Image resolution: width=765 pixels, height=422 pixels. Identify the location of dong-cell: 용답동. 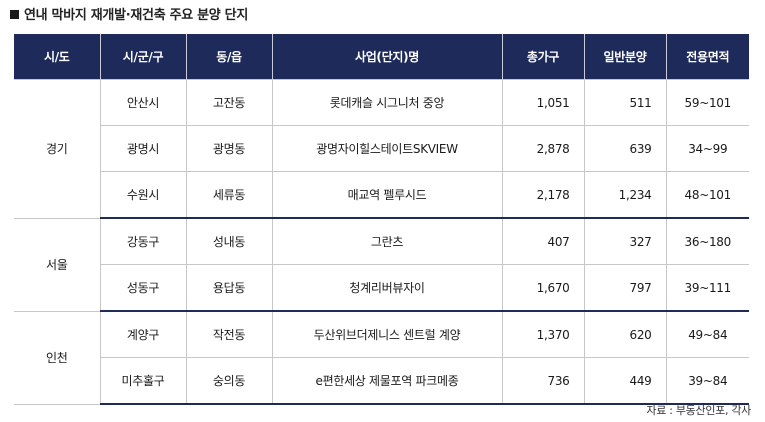
(229, 288).